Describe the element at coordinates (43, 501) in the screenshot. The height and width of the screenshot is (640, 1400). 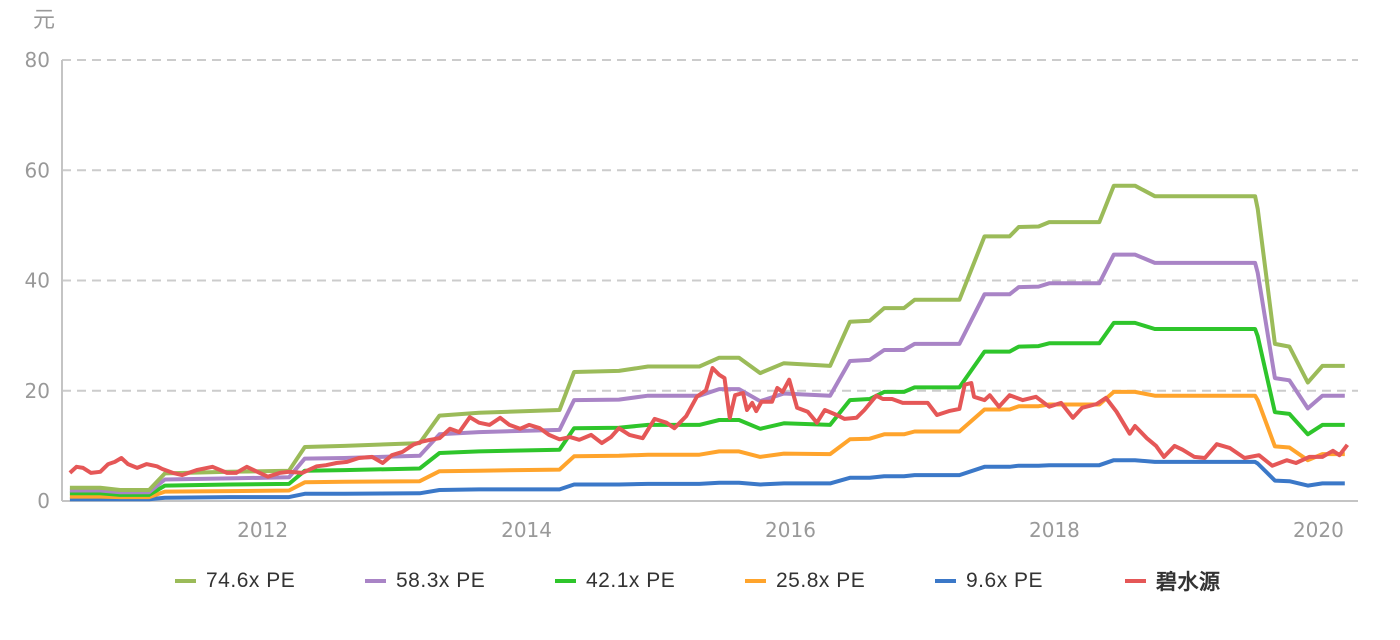
I see `y-tick-label: 0` at that location.